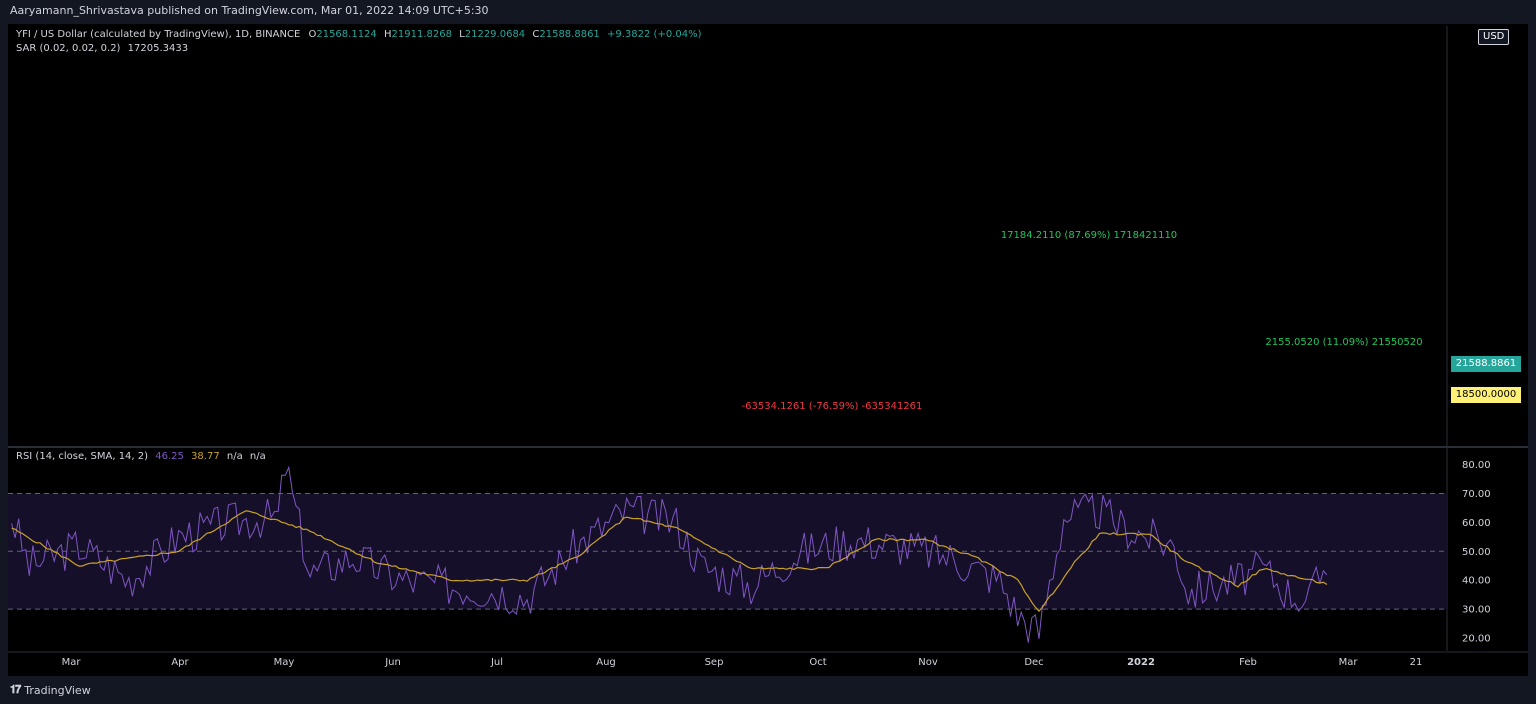 The width and height of the screenshot is (1536, 704). I want to click on time-tick-label: Nov, so click(928, 662).